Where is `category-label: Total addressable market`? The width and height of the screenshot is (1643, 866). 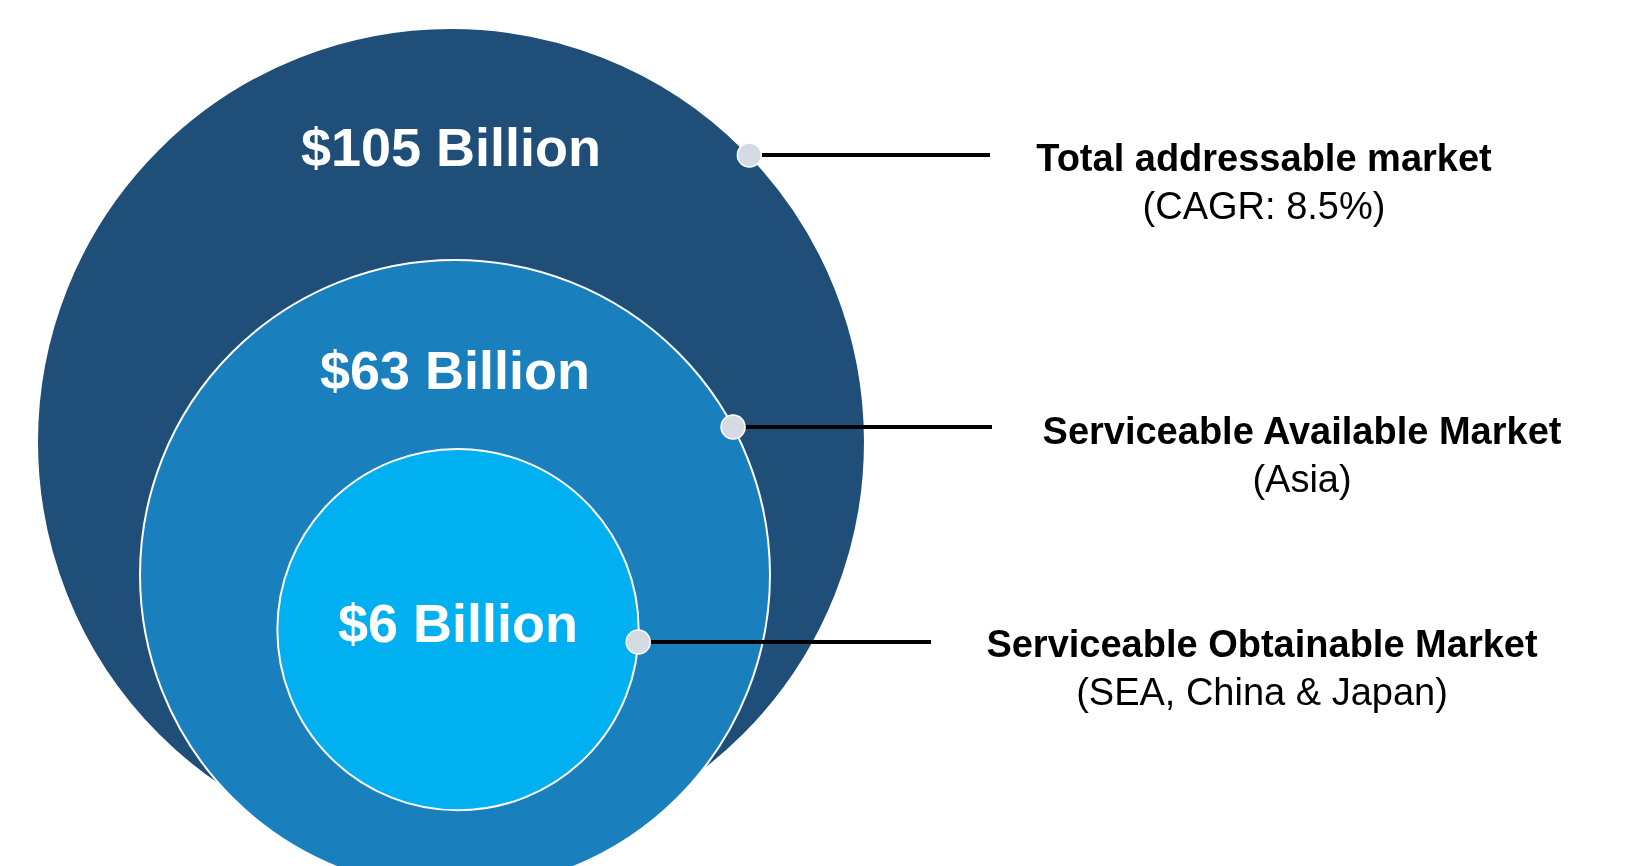 category-label: Total addressable market is located at coordinates (1264, 158).